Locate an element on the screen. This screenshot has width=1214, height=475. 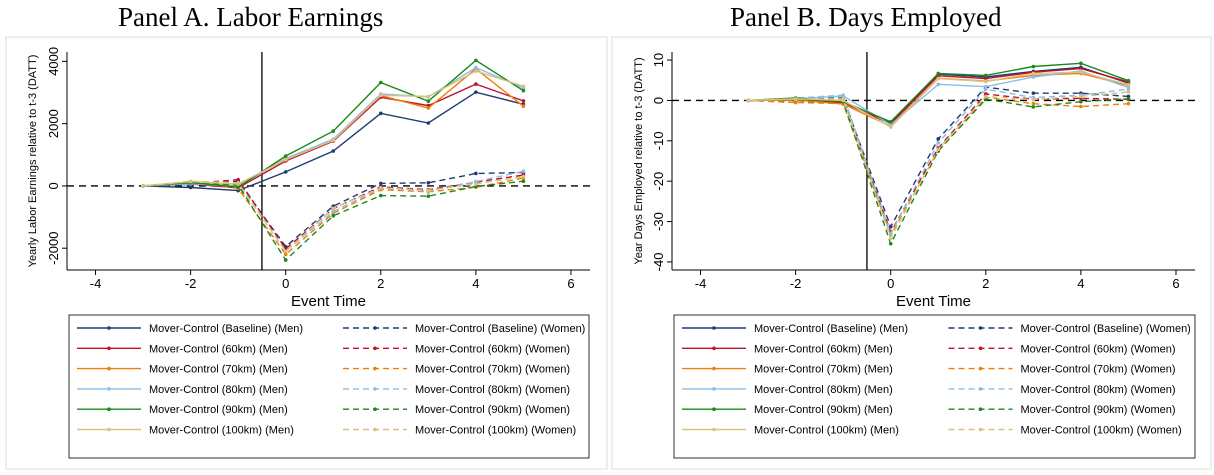
y-tick-label: -10 is located at coordinates (658, 140).